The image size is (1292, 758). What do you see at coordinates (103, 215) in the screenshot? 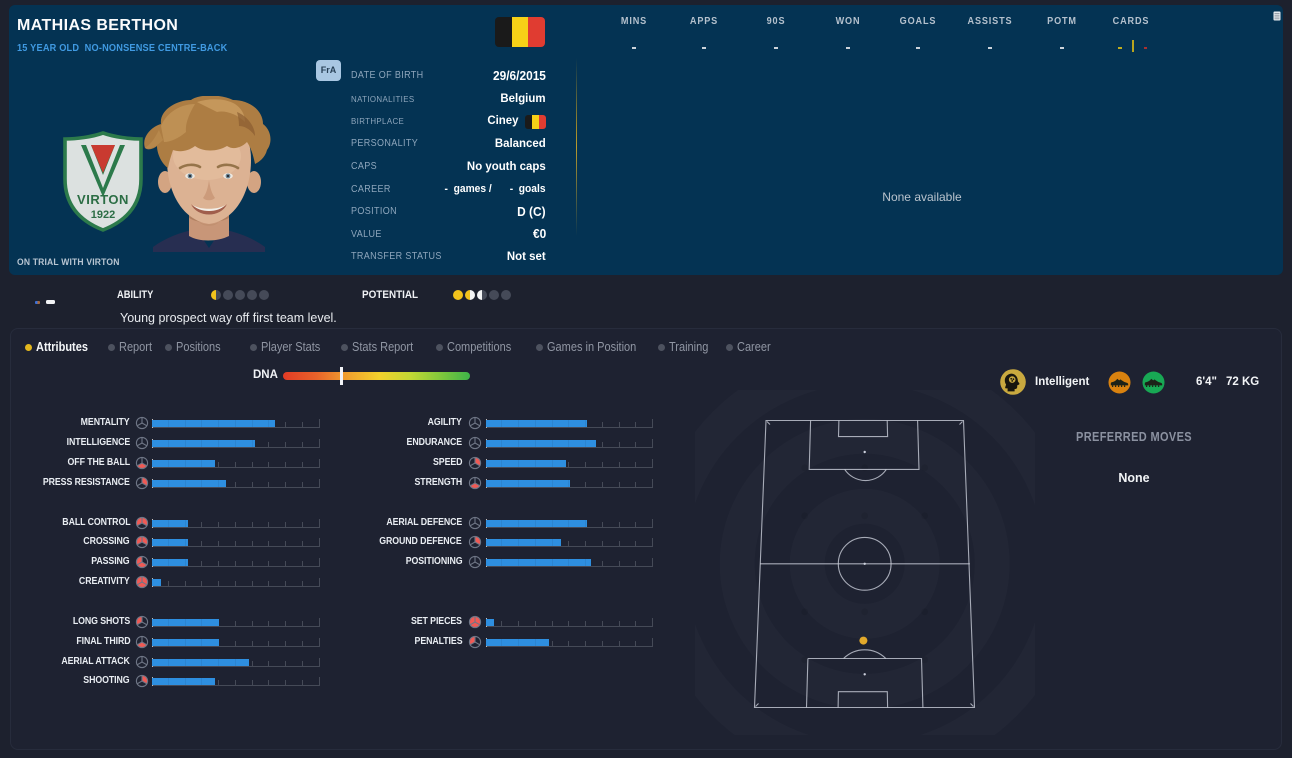
I see `svg-text: 1922` at bounding box center [103, 215].